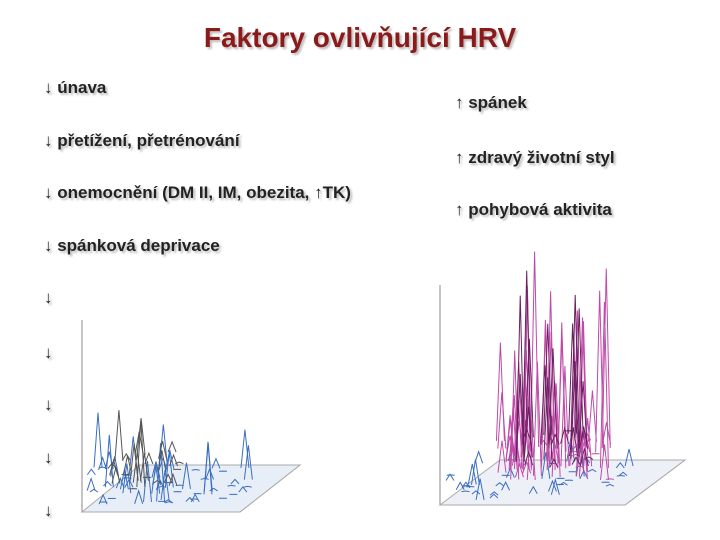  I want to click on list-item: ↓ přetížení, přetrénování, so click(142, 140).